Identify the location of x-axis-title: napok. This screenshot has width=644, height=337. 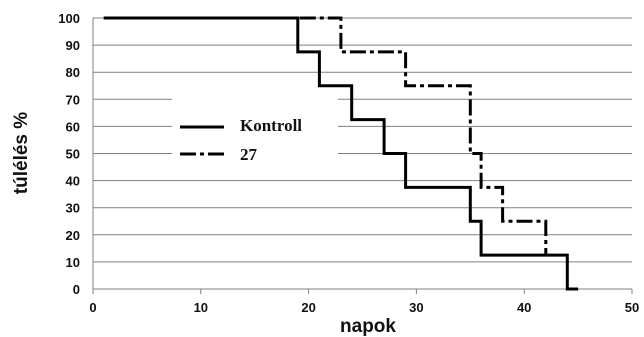
(368, 326).